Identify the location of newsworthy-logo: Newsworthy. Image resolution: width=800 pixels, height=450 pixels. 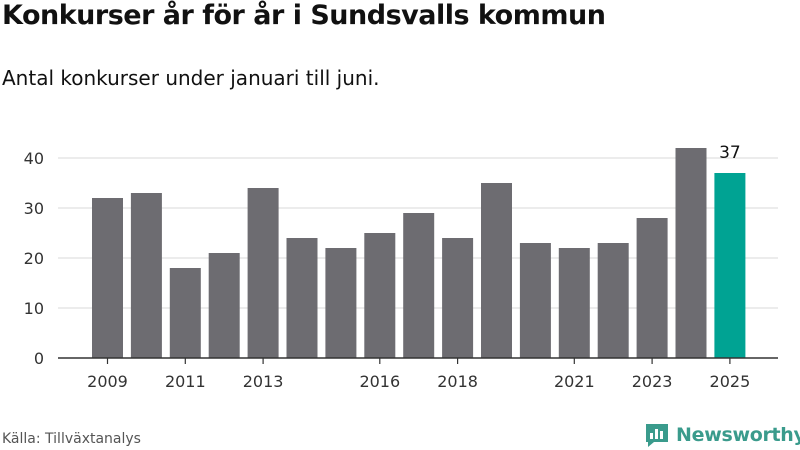
(722, 435).